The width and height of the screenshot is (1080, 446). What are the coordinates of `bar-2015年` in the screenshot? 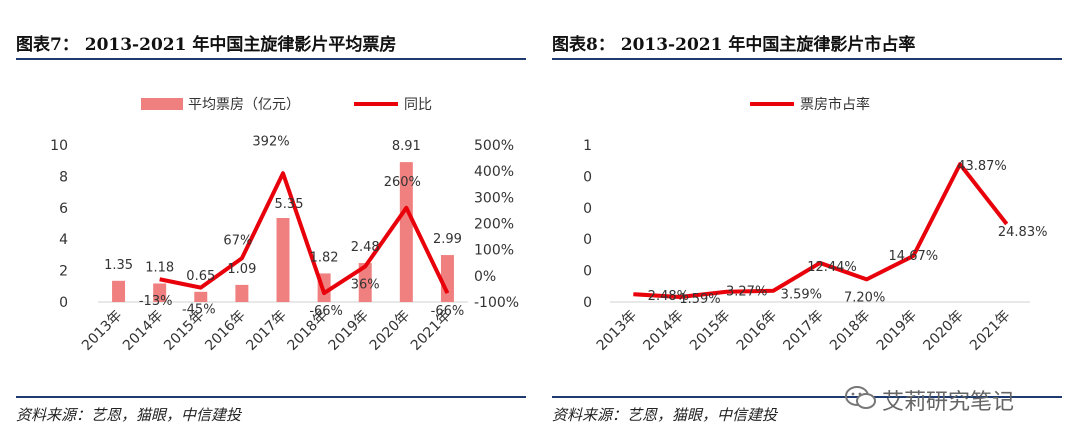 It's located at (201, 296).